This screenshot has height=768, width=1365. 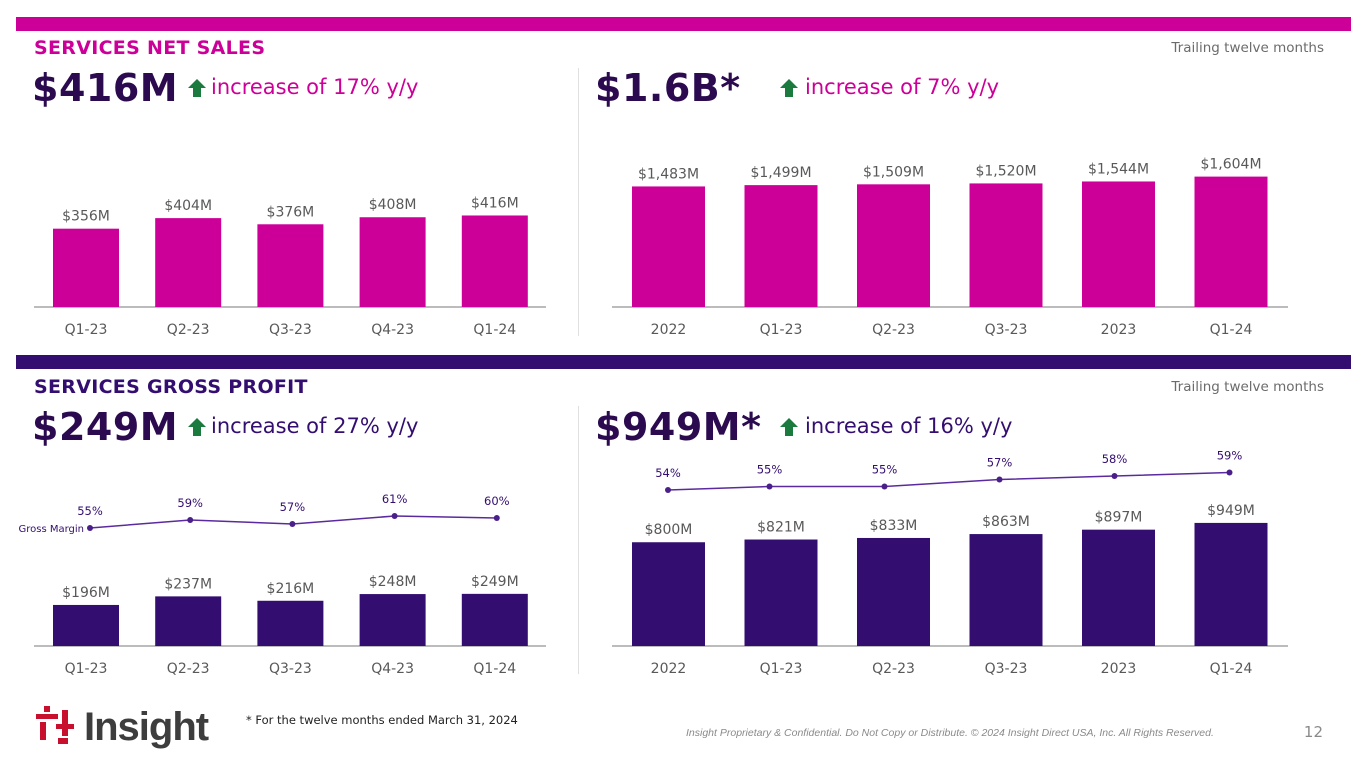 I want to click on bar-value-label: $376M, so click(x=291, y=212).